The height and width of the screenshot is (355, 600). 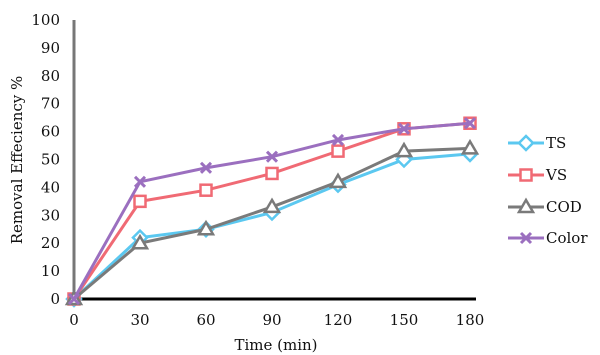 I want to click on legend-label: COD, so click(x=564, y=207).